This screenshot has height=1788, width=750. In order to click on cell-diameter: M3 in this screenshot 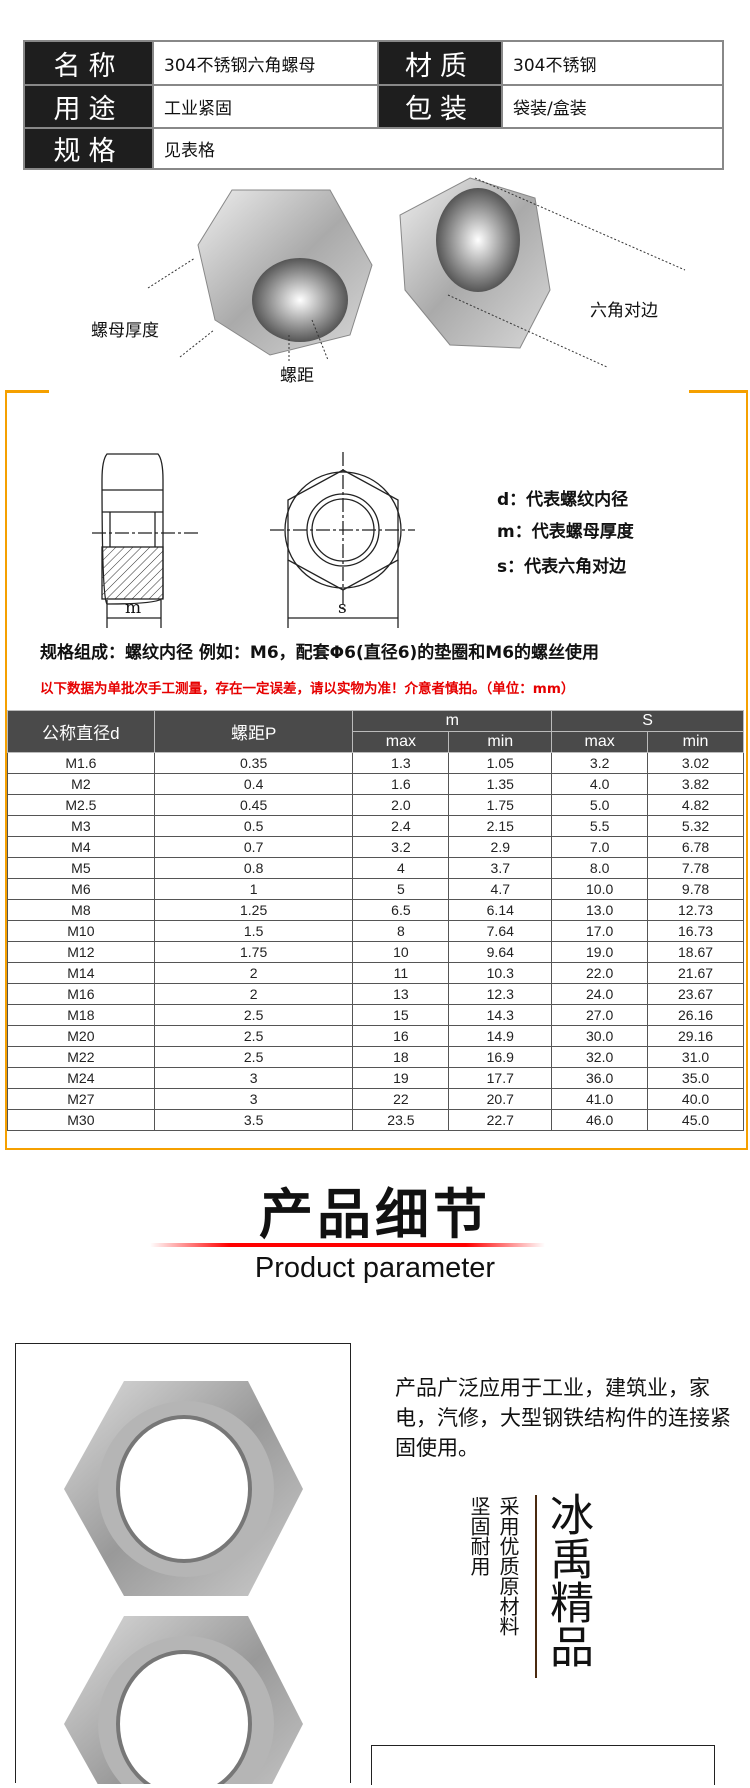, I will do `click(81, 826)`.